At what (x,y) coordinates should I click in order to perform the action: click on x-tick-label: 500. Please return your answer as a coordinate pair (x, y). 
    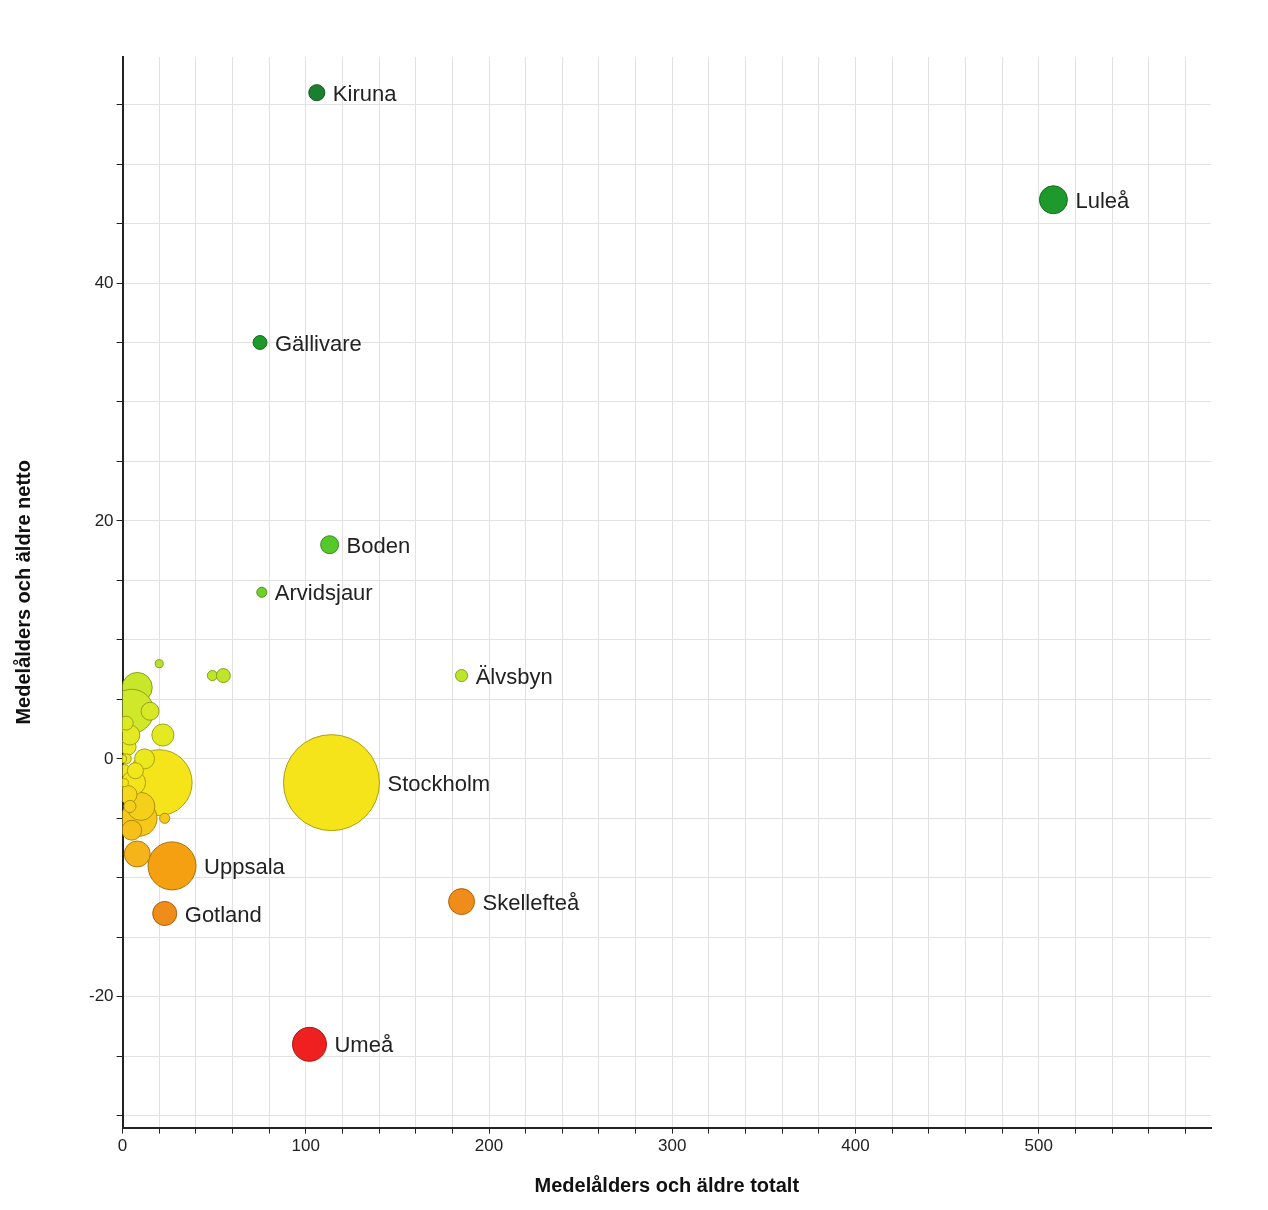
    Looking at the image, I should click on (1038, 1146).